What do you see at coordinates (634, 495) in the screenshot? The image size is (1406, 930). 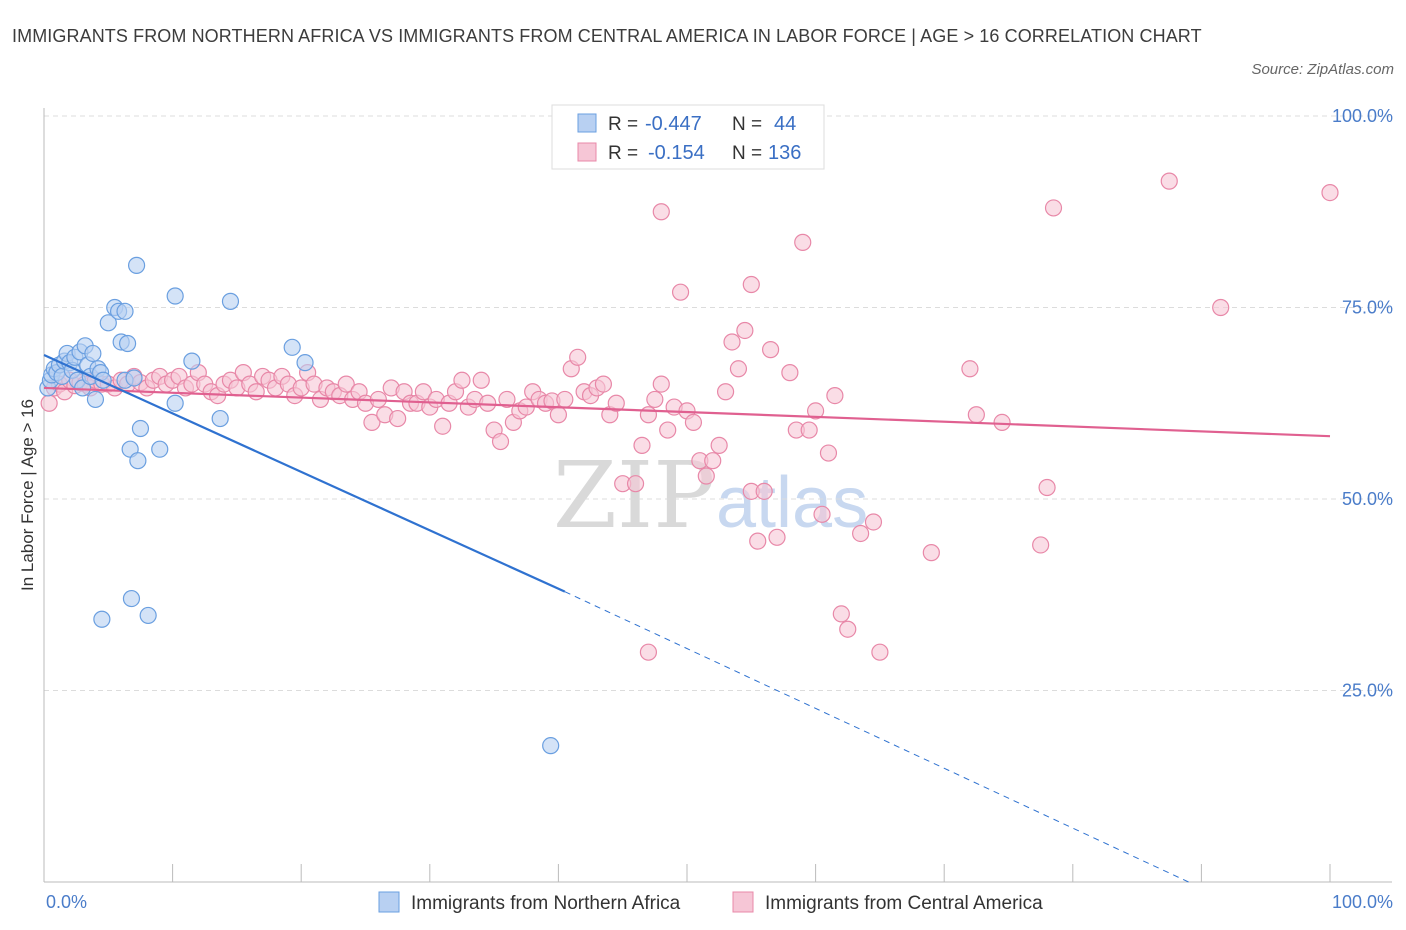 I see `watermark-zip: ZIP` at bounding box center [634, 495].